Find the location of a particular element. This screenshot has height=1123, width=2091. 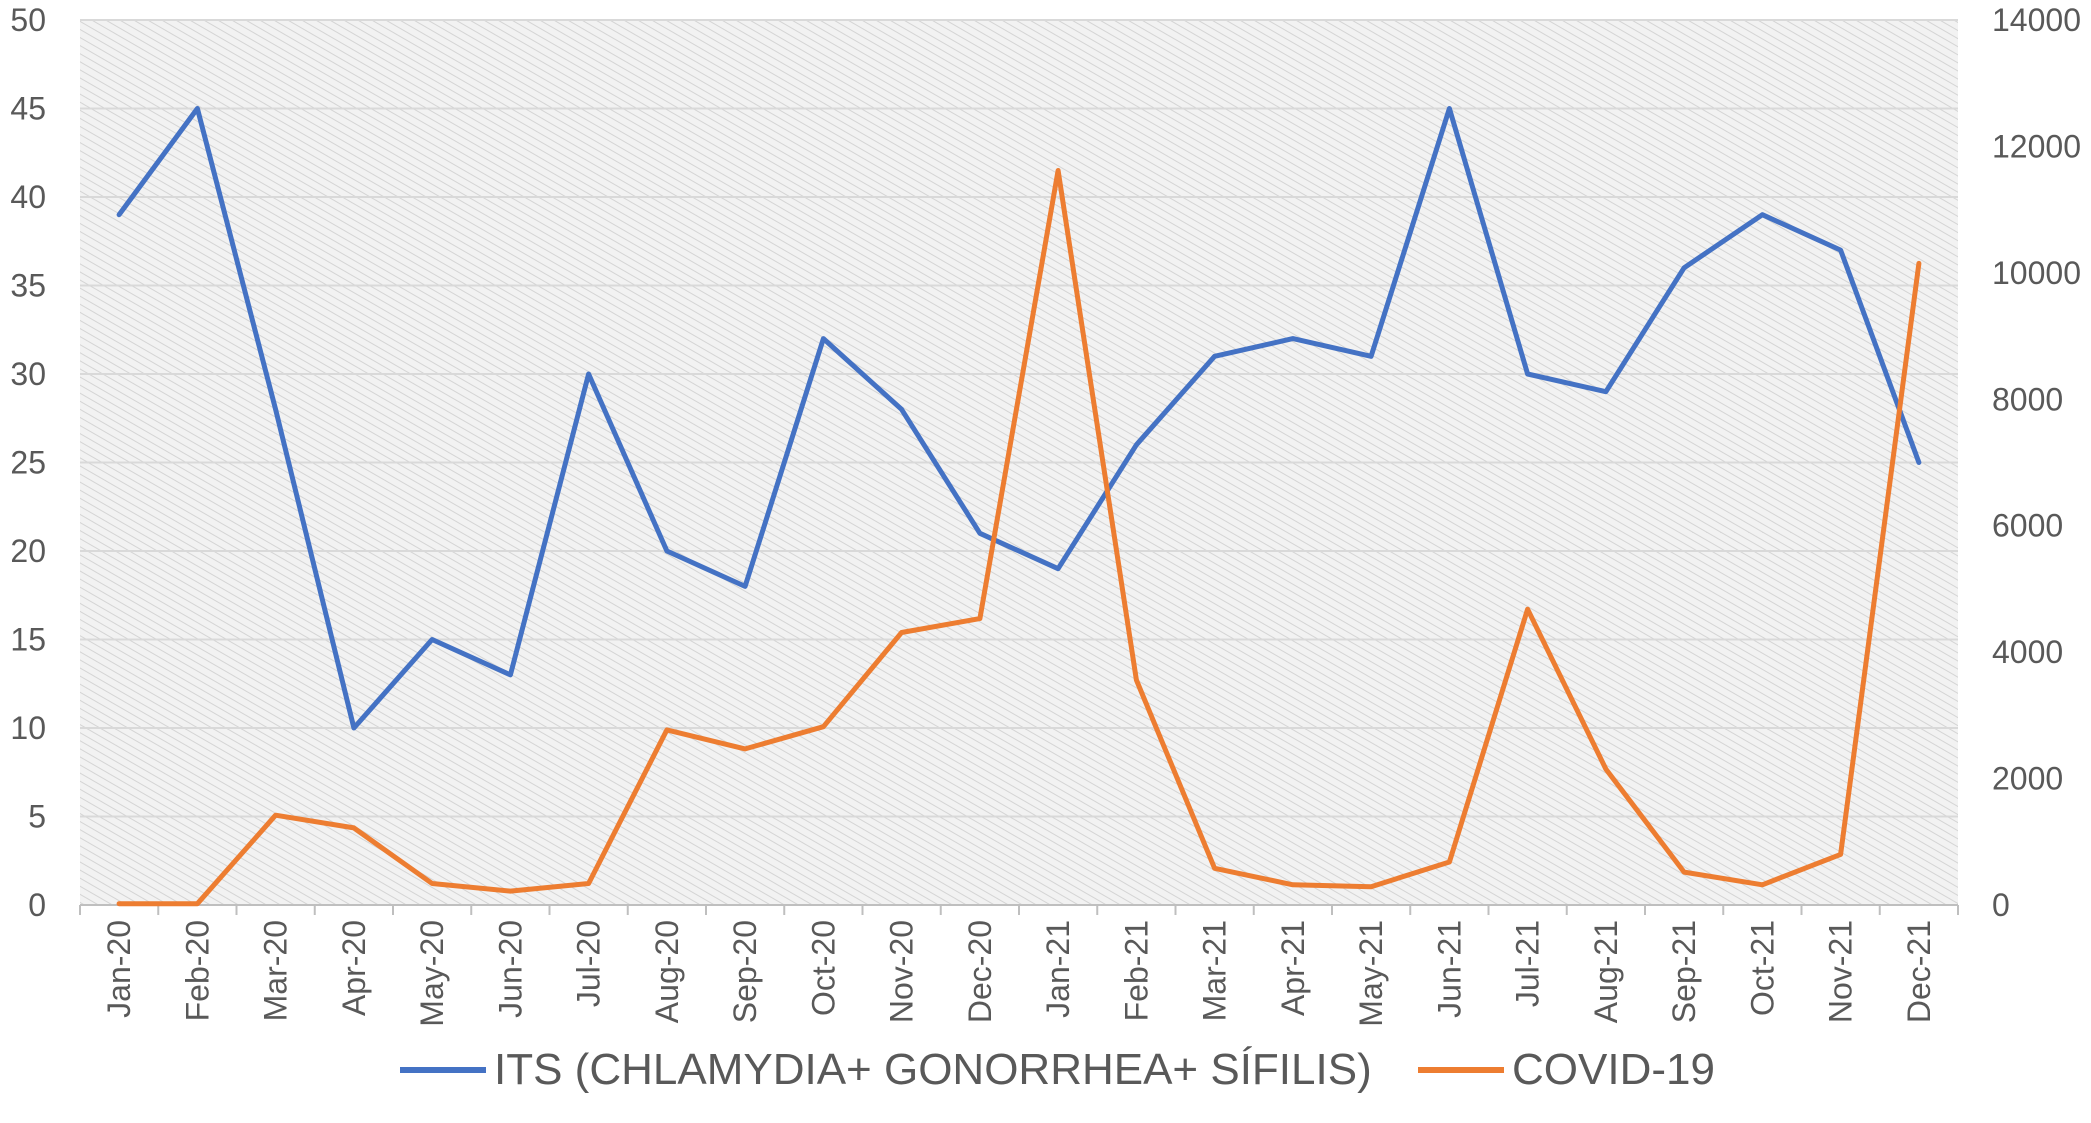

x-tick-label: Jan-20 is located at coordinates (119, 969).